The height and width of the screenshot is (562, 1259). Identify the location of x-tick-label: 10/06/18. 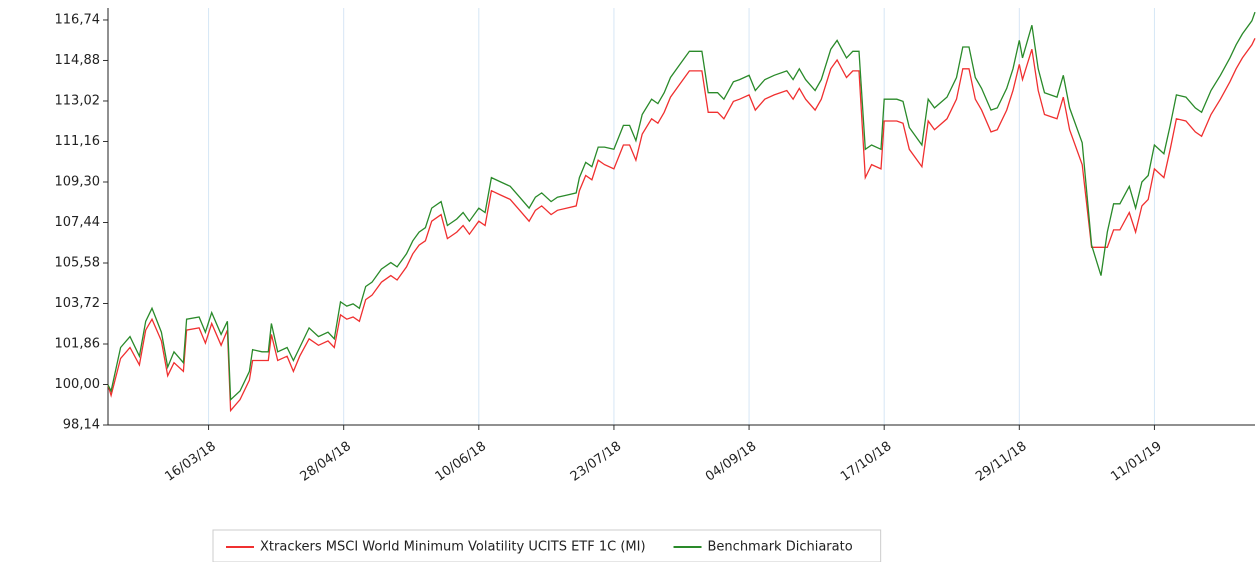
(461, 462).